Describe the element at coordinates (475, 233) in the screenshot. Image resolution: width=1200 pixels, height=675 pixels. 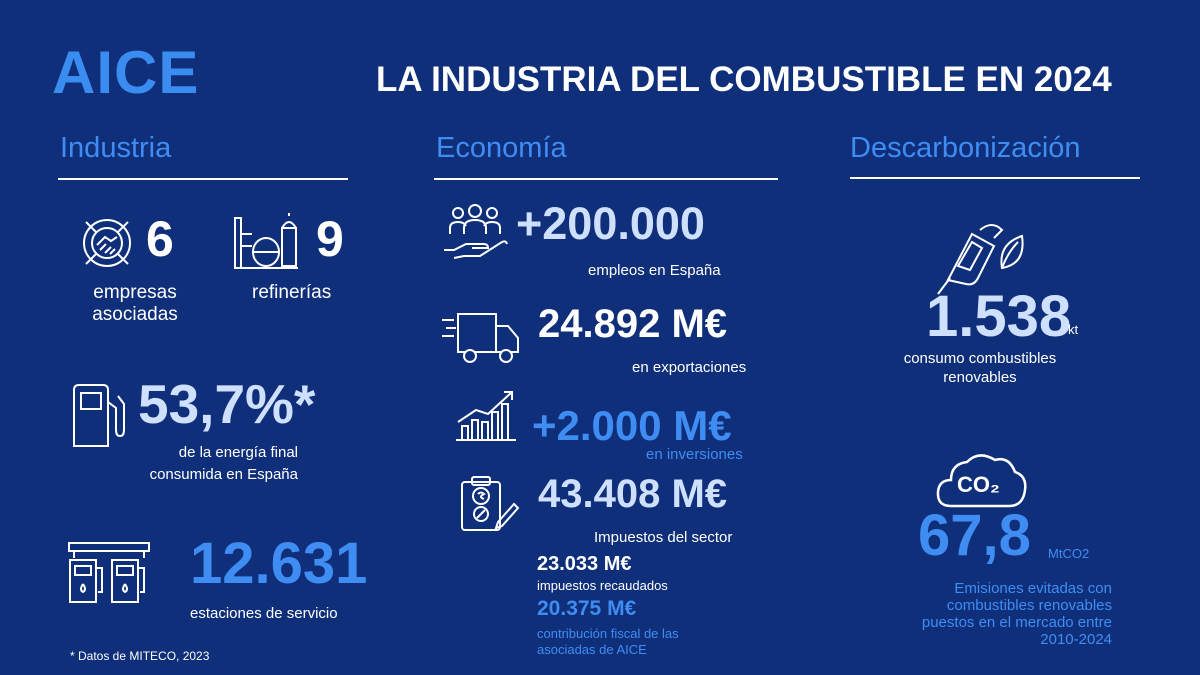
I see `people-hand-icon` at that location.